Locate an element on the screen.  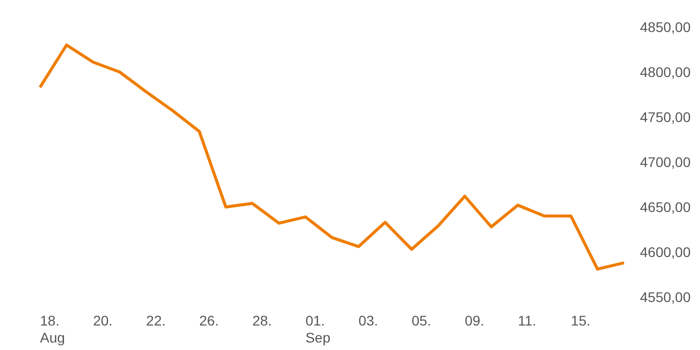
x-tick-label: 09. is located at coordinates (474, 320).